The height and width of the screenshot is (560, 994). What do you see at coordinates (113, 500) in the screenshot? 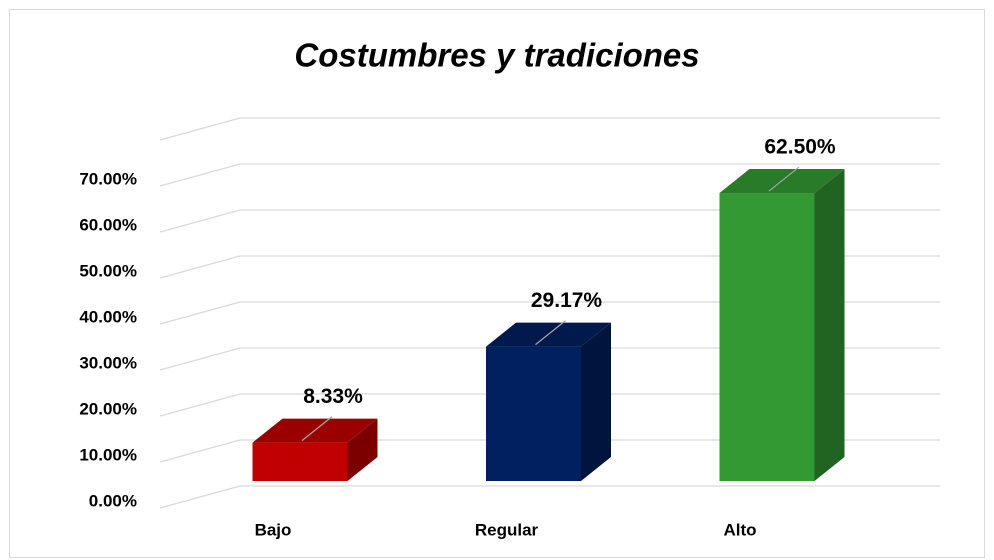
I see `y-tick-label: 0.00%` at bounding box center [113, 500].